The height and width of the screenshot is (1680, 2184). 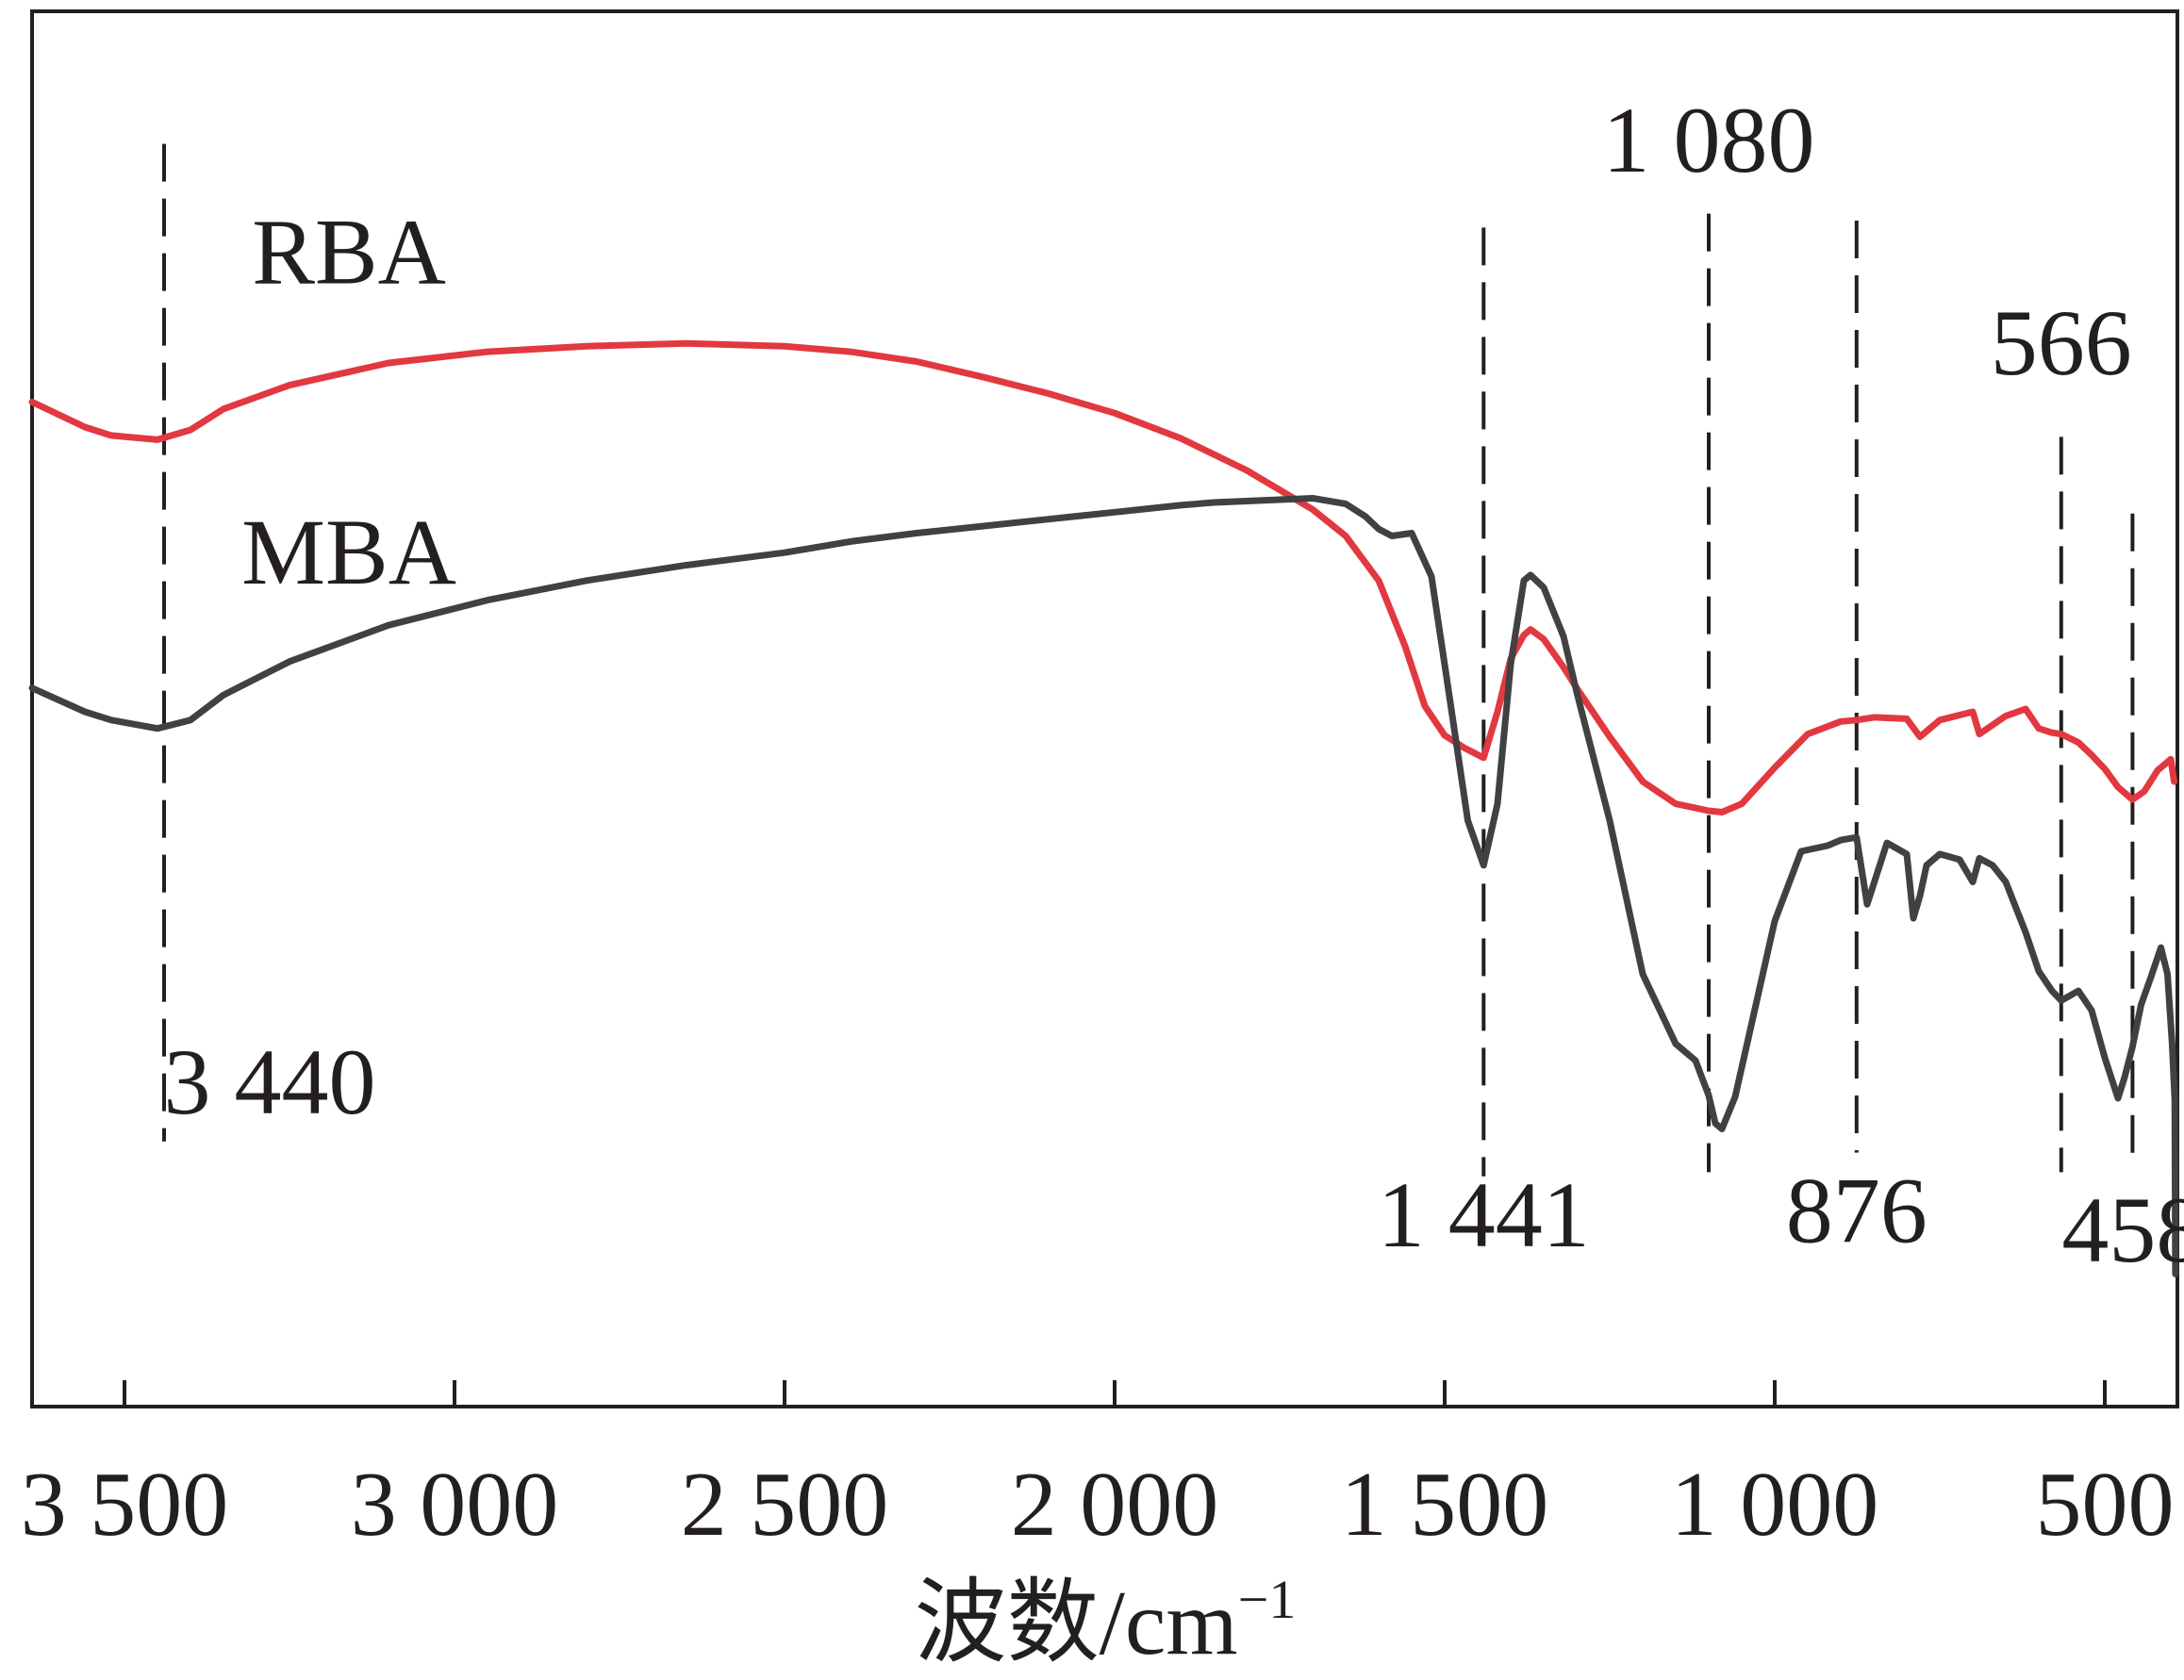 I want to click on peak-label-1441: 1 441, so click(x=1484, y=1214).